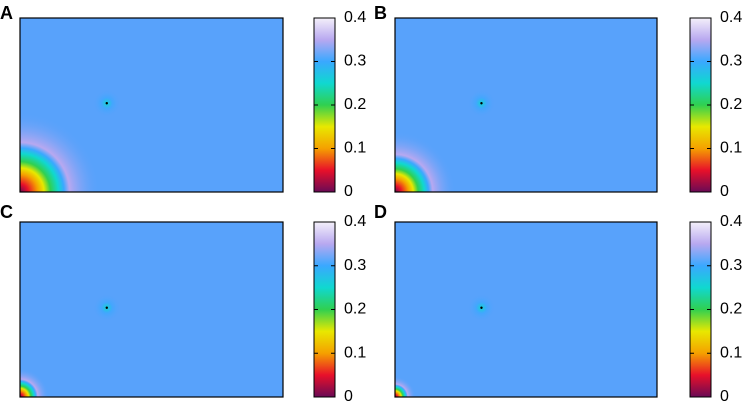  I want to click on panel-label: B, so click(380, 13).